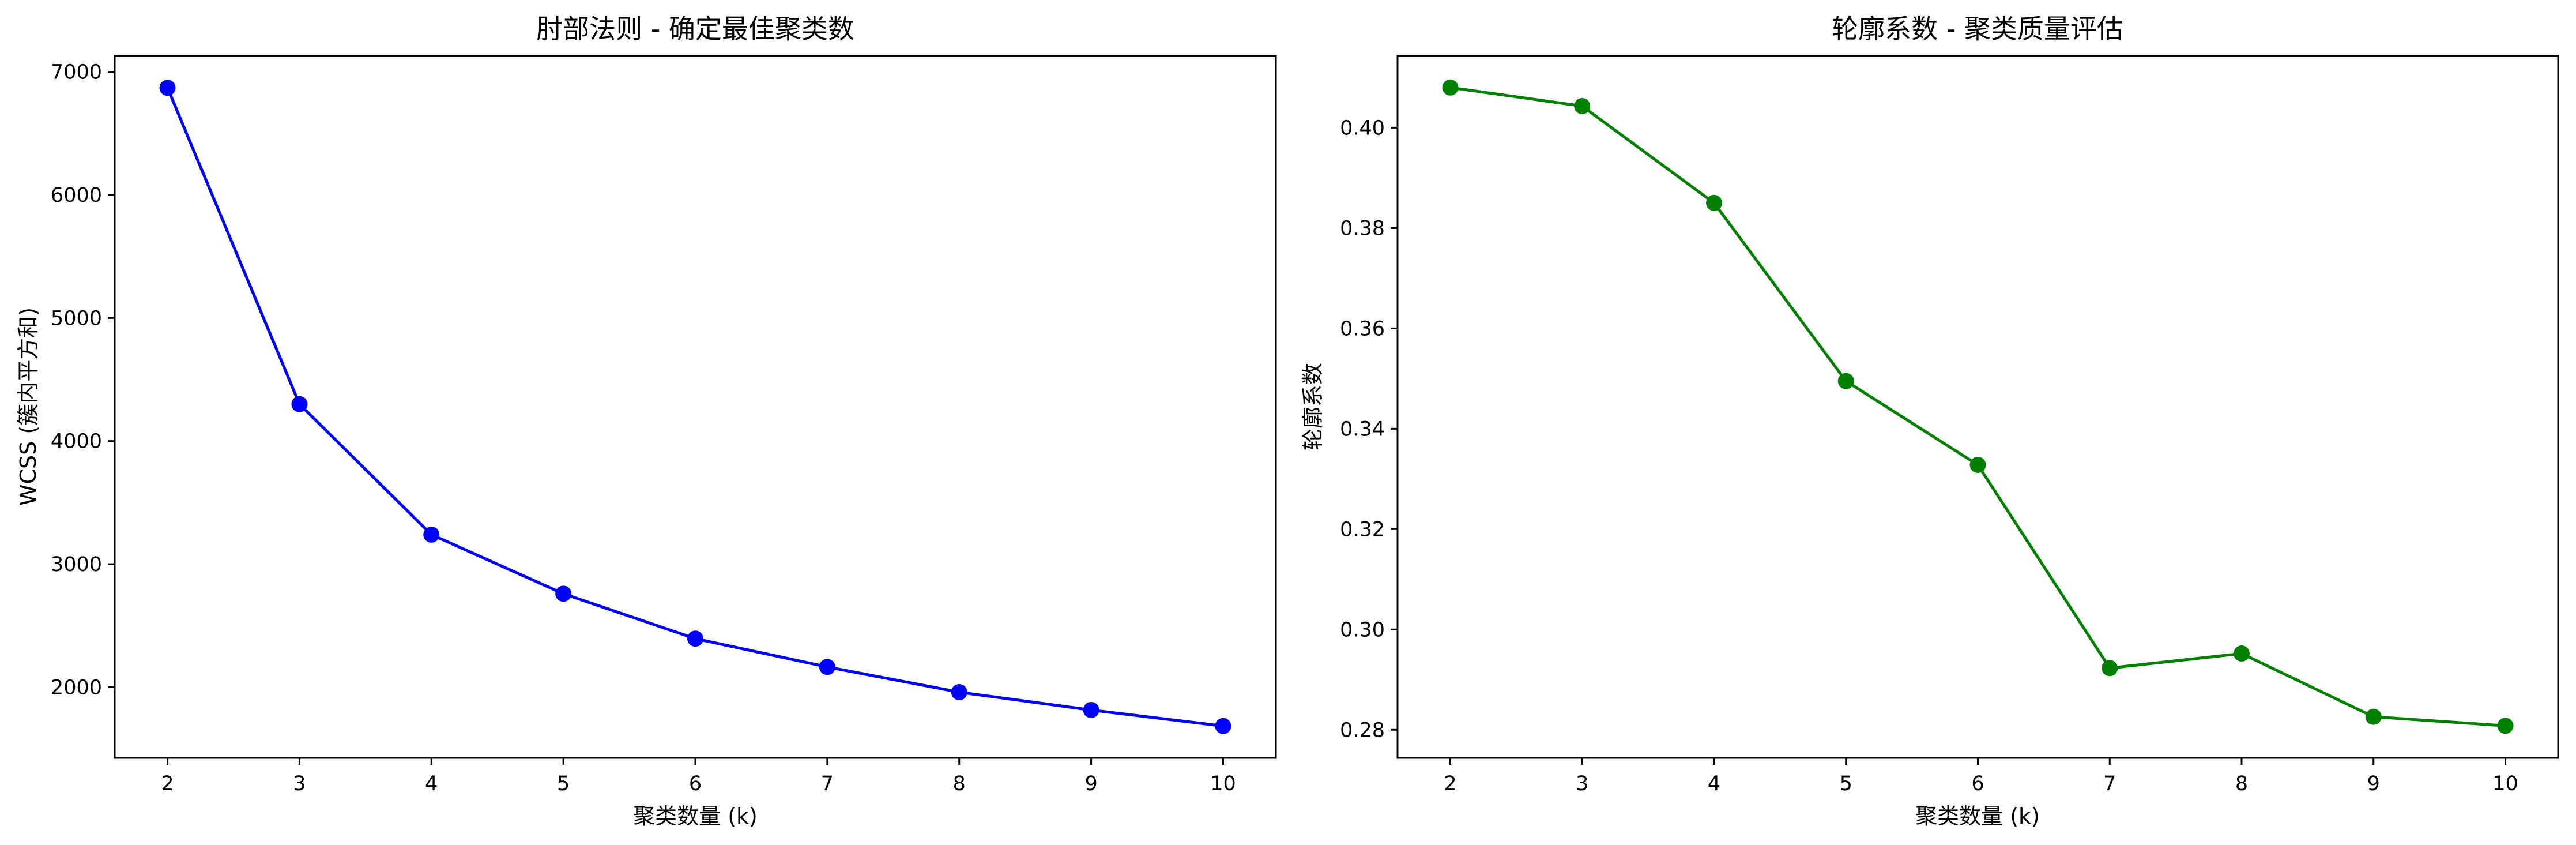  I want to click on silhouette-x-tick-label: 6, so click(1977, 783).